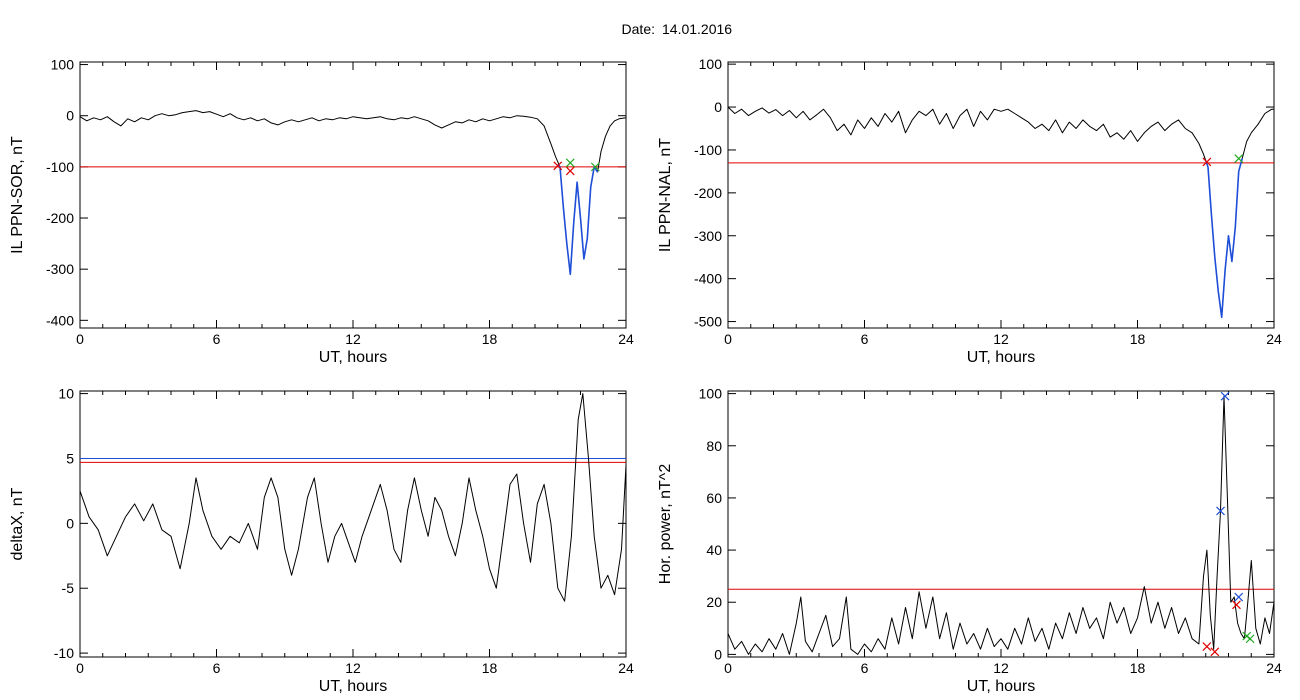  I want to click on figure-date-label: Date:, so click(638, 29).